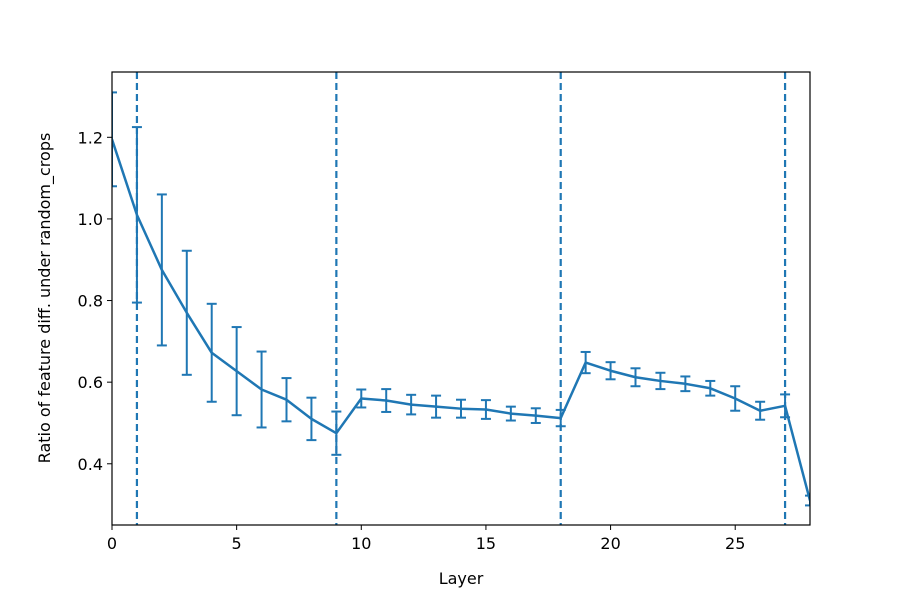 The image size is (900, 600). What do you see at coordinates (735, 543) in the screenshot?
I see `x-tick-label: 25` at bounding box center [735, 543].